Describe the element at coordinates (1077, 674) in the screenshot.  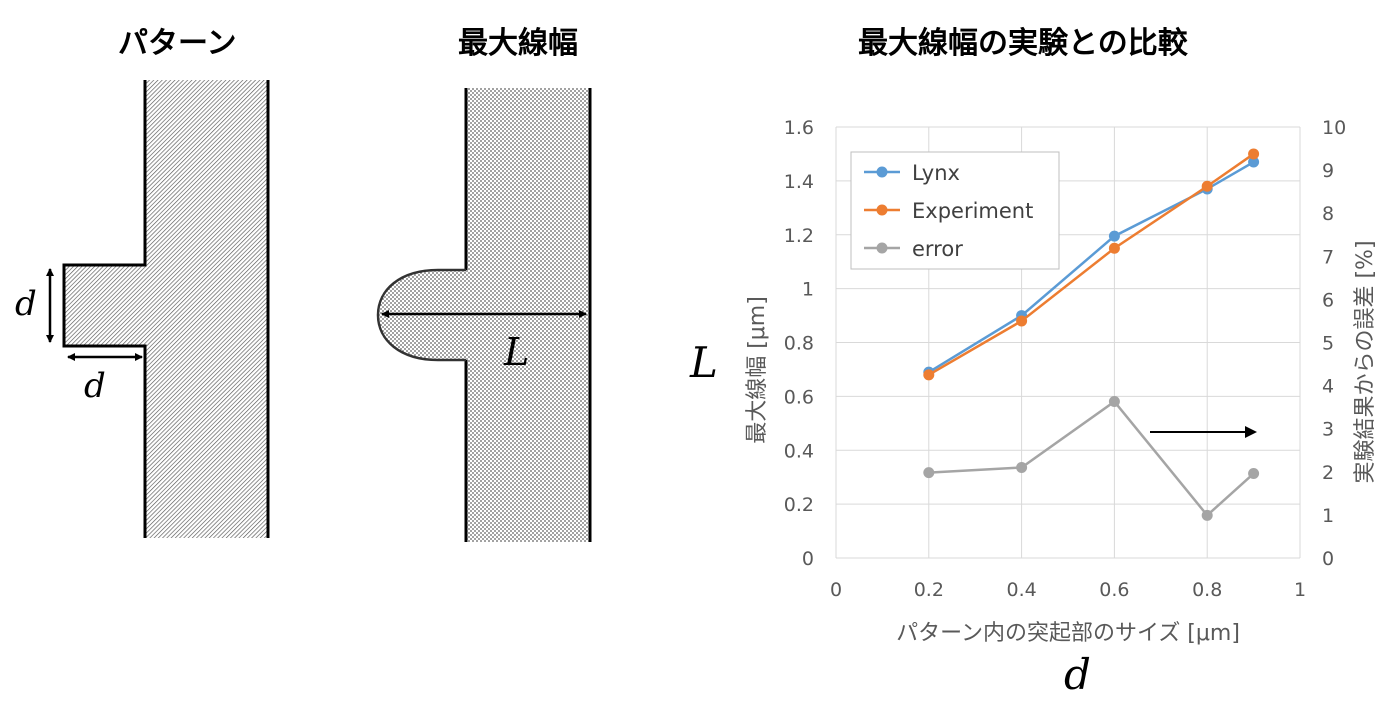
I see `side-d-label: d` at that location.